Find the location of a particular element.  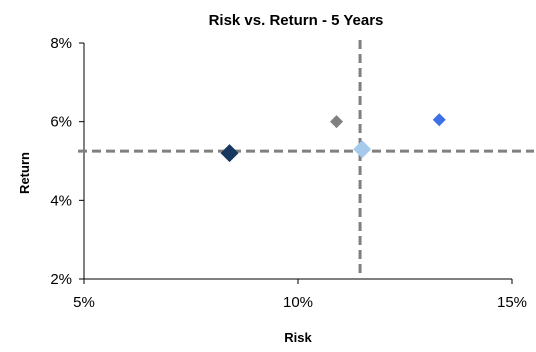

y-axis-label: Return is located at coordinates (24, 173).